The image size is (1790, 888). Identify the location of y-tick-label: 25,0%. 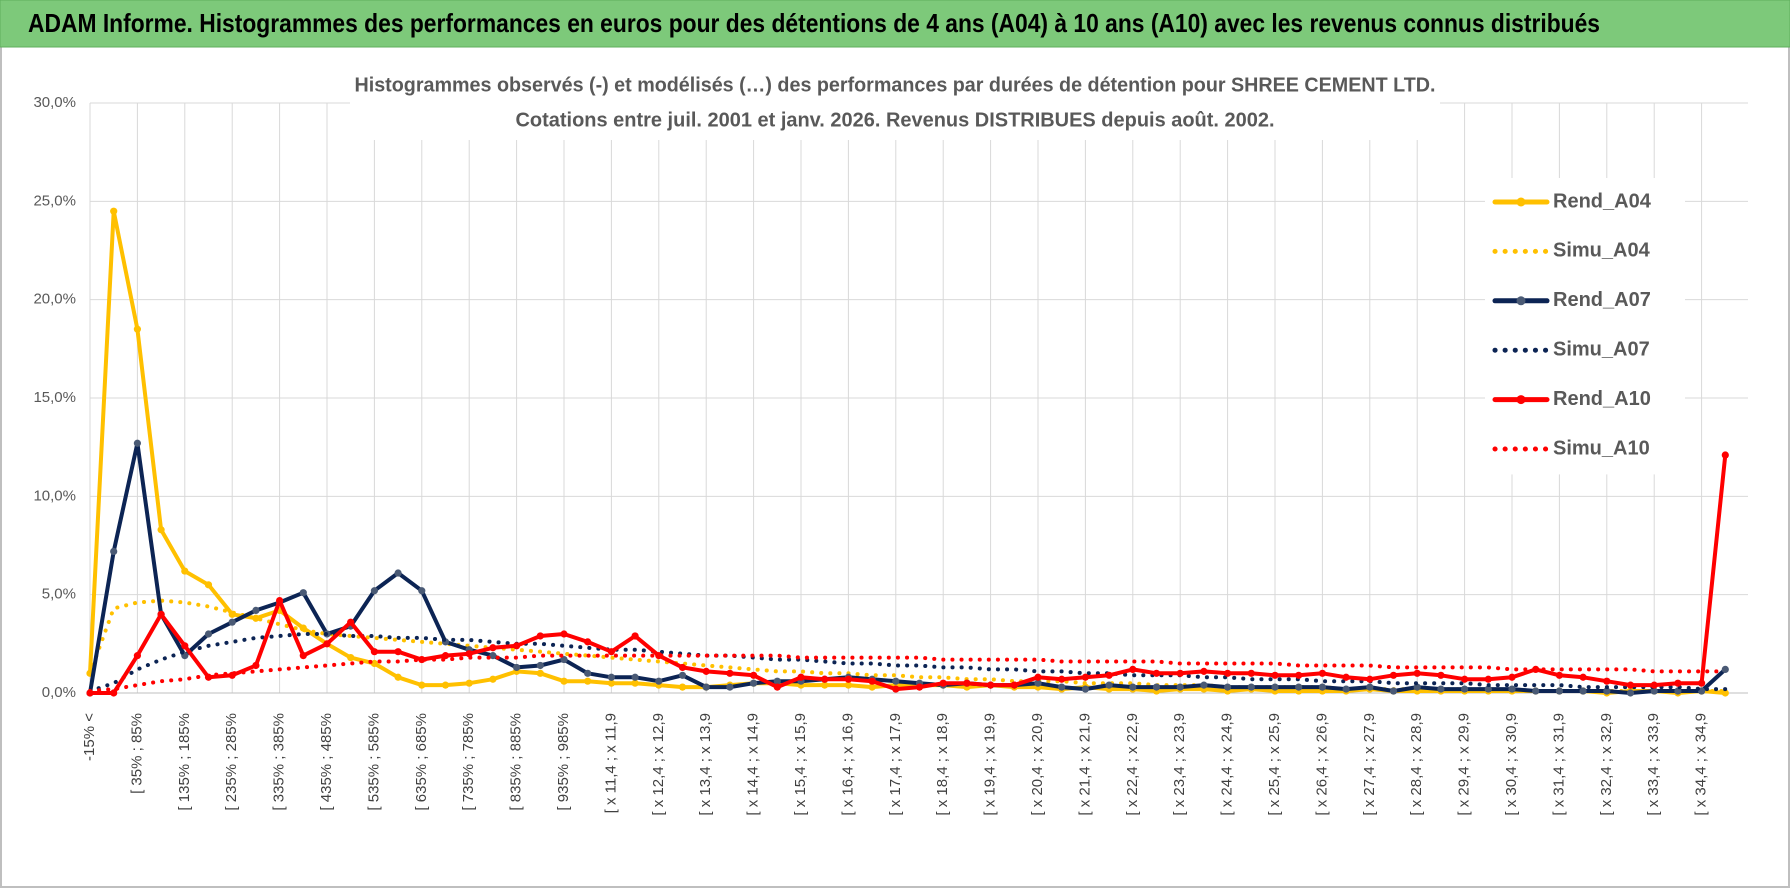
(54, 200).